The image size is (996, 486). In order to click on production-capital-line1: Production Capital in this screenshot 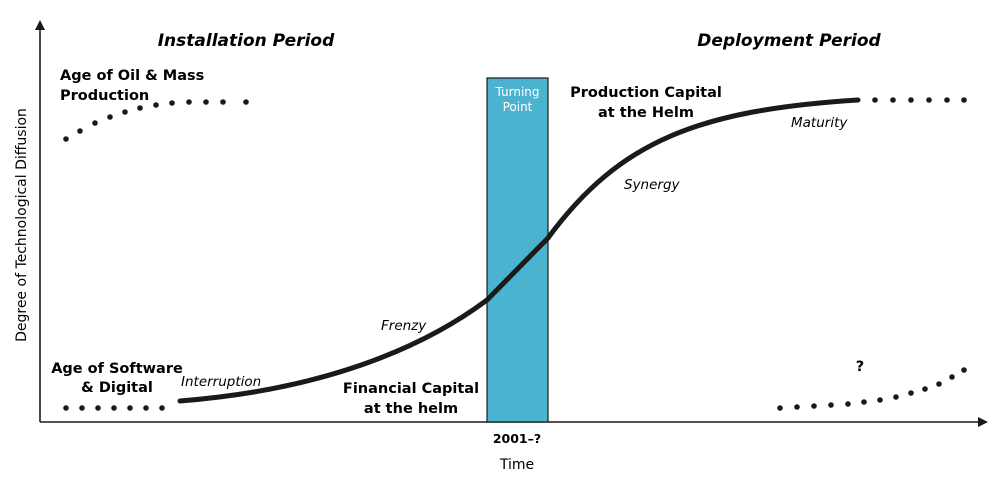, I will do `click(646, 93)`.